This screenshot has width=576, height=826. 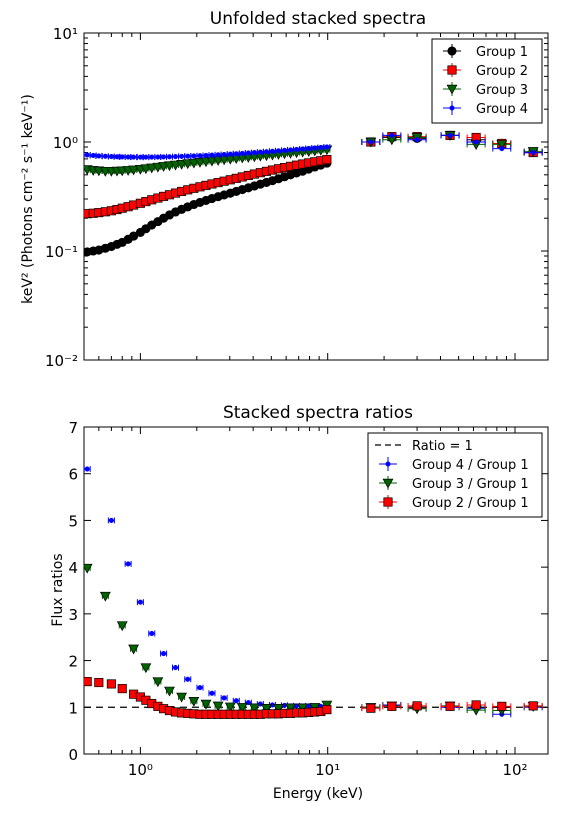 What do you see at coordinates (65, 143) in the screenshot?
I see `y-tick-label: 10⁰` at bounding box center [65, 143].